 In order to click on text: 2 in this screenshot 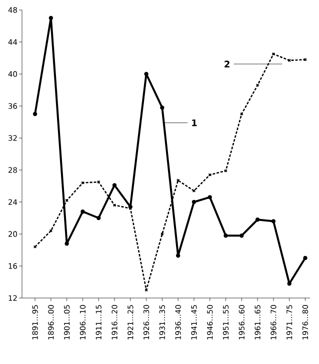, I will do `click(227, 64)`.